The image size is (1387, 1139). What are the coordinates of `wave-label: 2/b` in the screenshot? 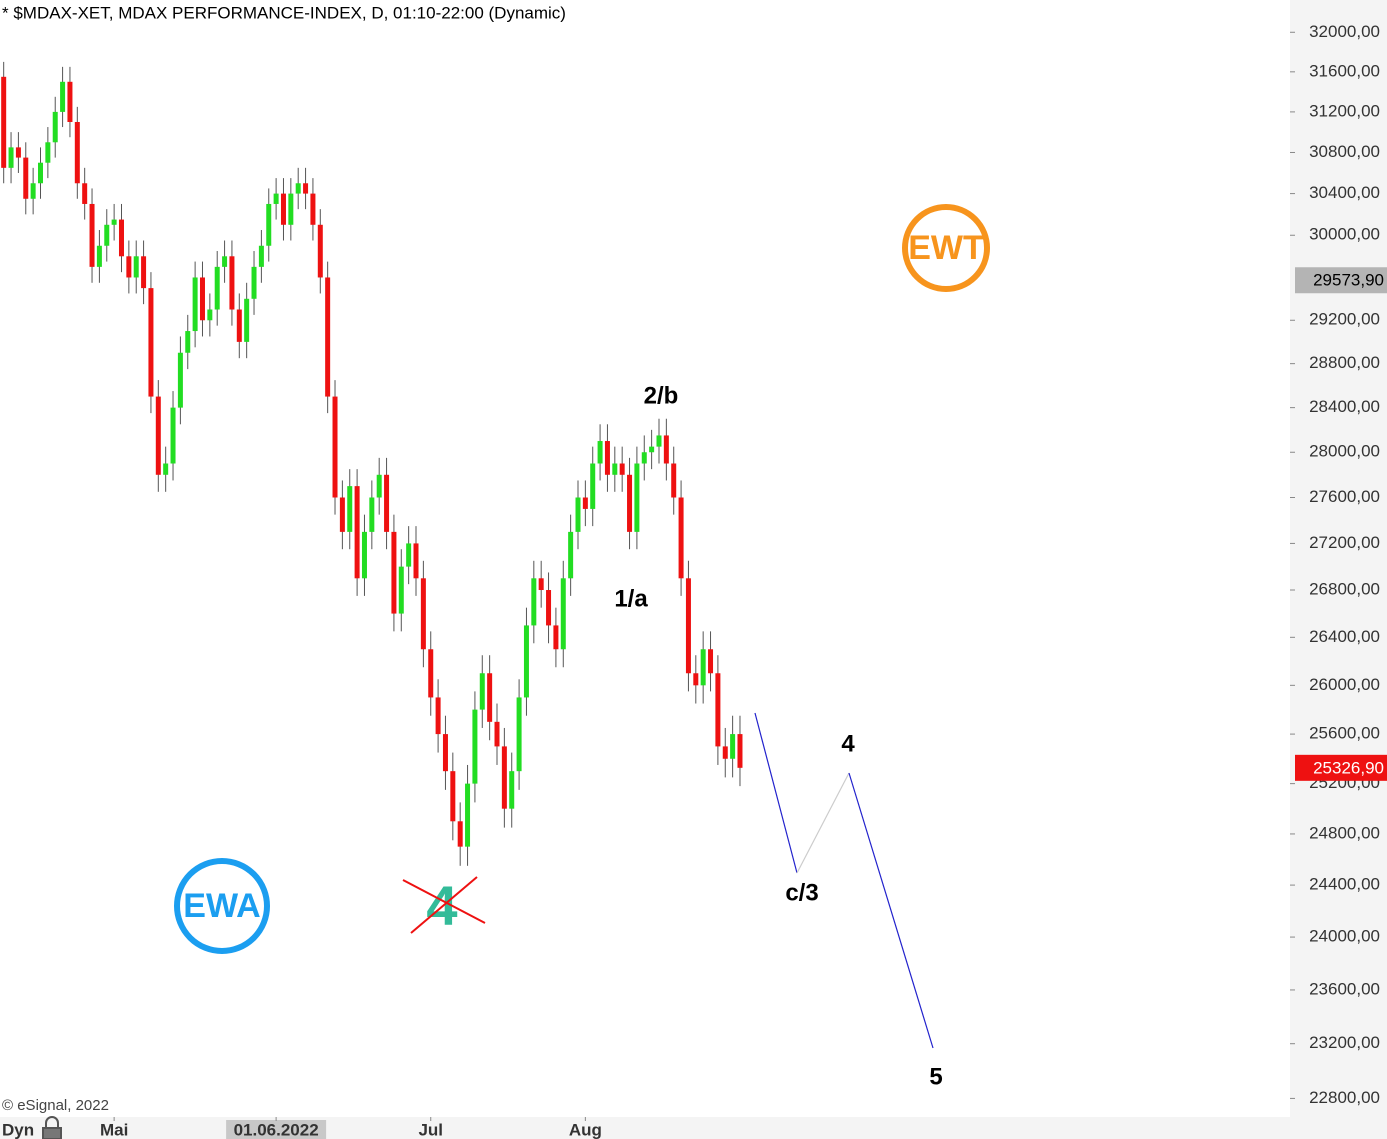 It's located at (661, 395).